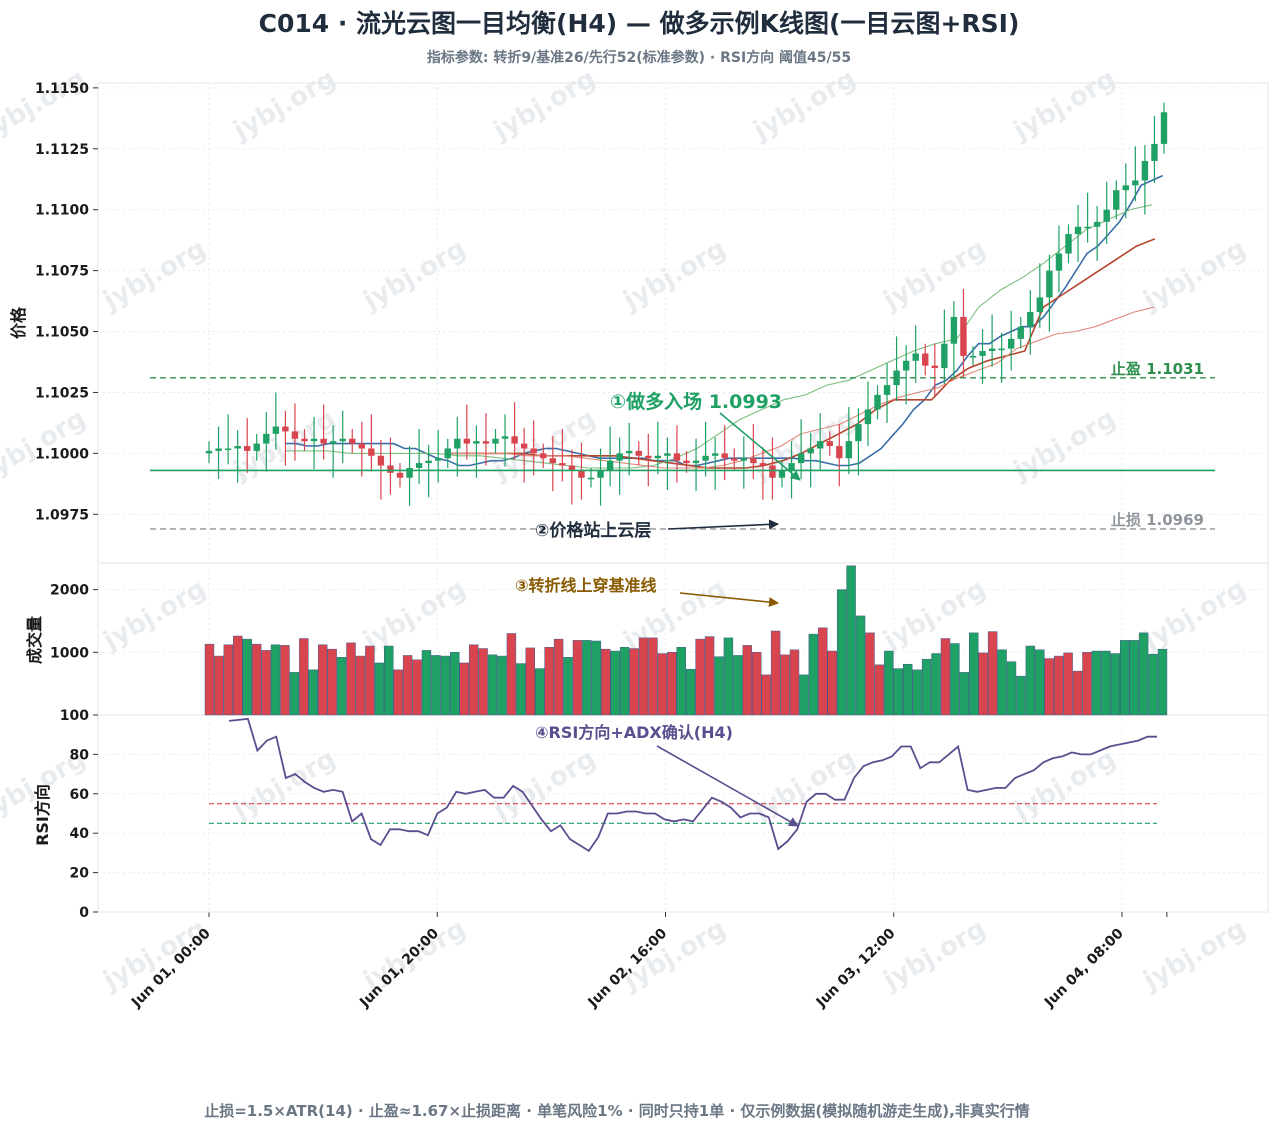 This screenshot has width=1278, height=1131. I want to click on price-tick-label: 1.1000, so click(62, 454).